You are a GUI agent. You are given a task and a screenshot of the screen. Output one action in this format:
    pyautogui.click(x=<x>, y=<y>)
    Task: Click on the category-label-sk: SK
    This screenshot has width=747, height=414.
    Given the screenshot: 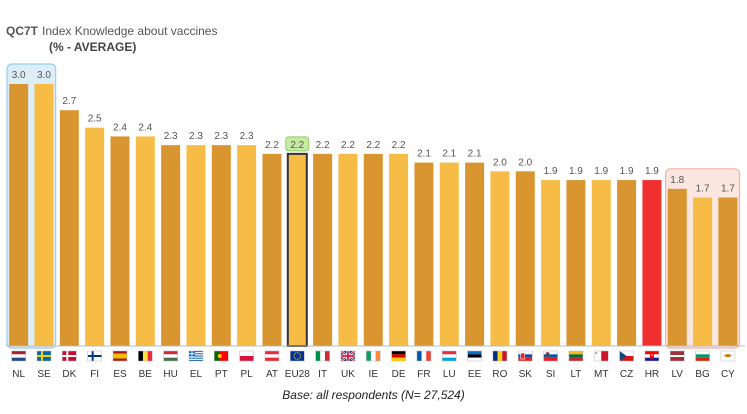 What is the action you would take?
    pyautogui.click(x=526, y=374)
    